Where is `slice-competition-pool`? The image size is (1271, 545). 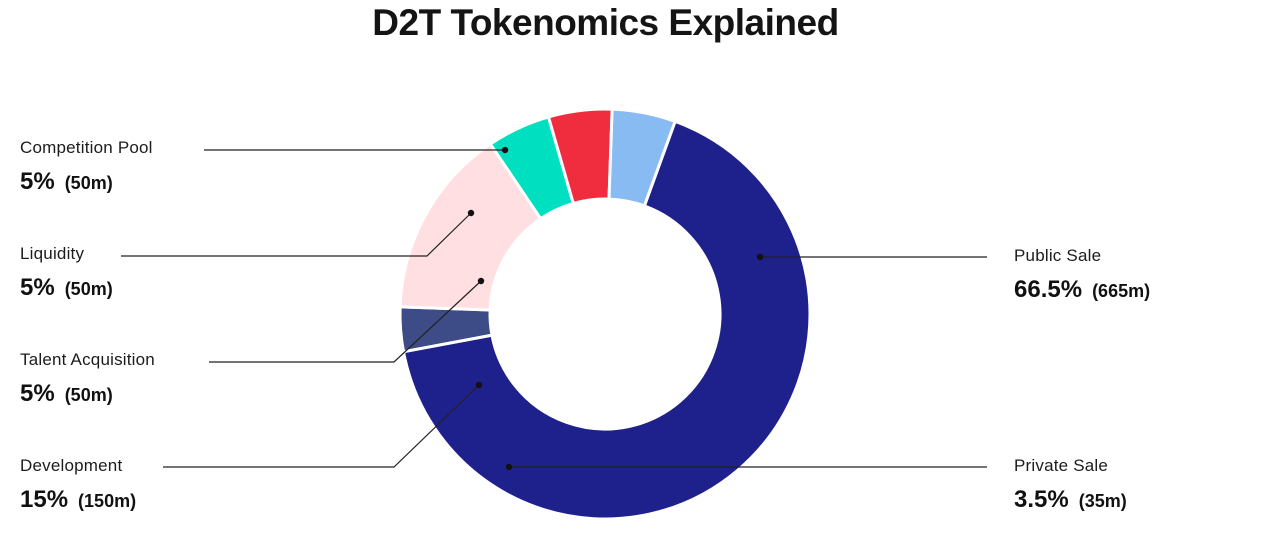 slice-competition-pool is located at coordinates (642, 157).